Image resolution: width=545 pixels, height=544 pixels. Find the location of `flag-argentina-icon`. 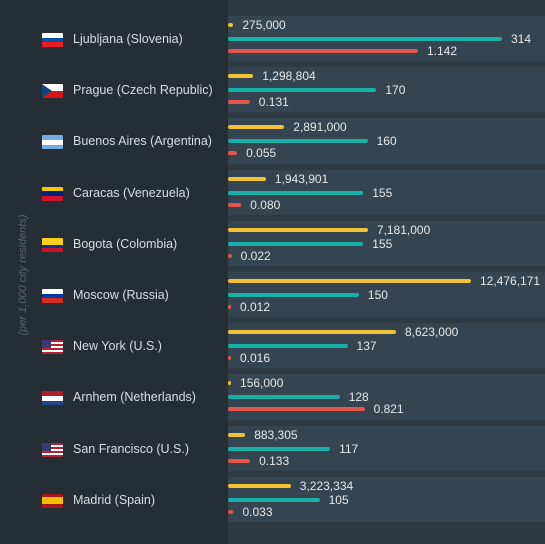

flag-argentina-icon is located at coordinates (52, 142).